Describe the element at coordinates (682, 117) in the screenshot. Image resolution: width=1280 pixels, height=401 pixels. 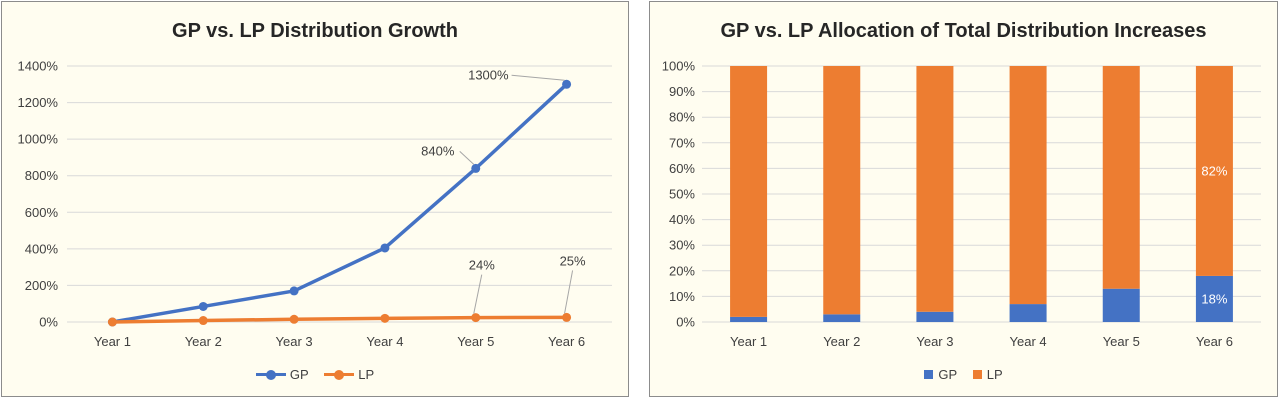
I see `y-tick-label: 80%` at that location.